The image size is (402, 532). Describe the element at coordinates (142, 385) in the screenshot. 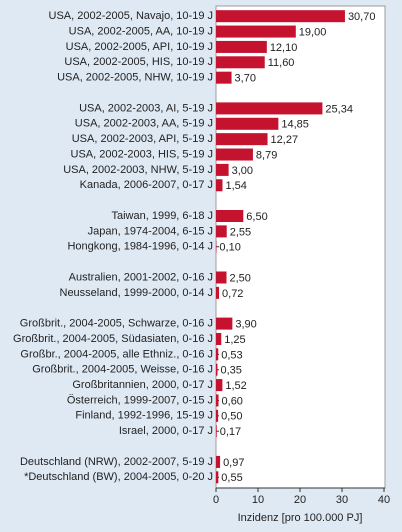

I see `y-tick-label: Großbritannien, 2000, 0-17 J` at that location.